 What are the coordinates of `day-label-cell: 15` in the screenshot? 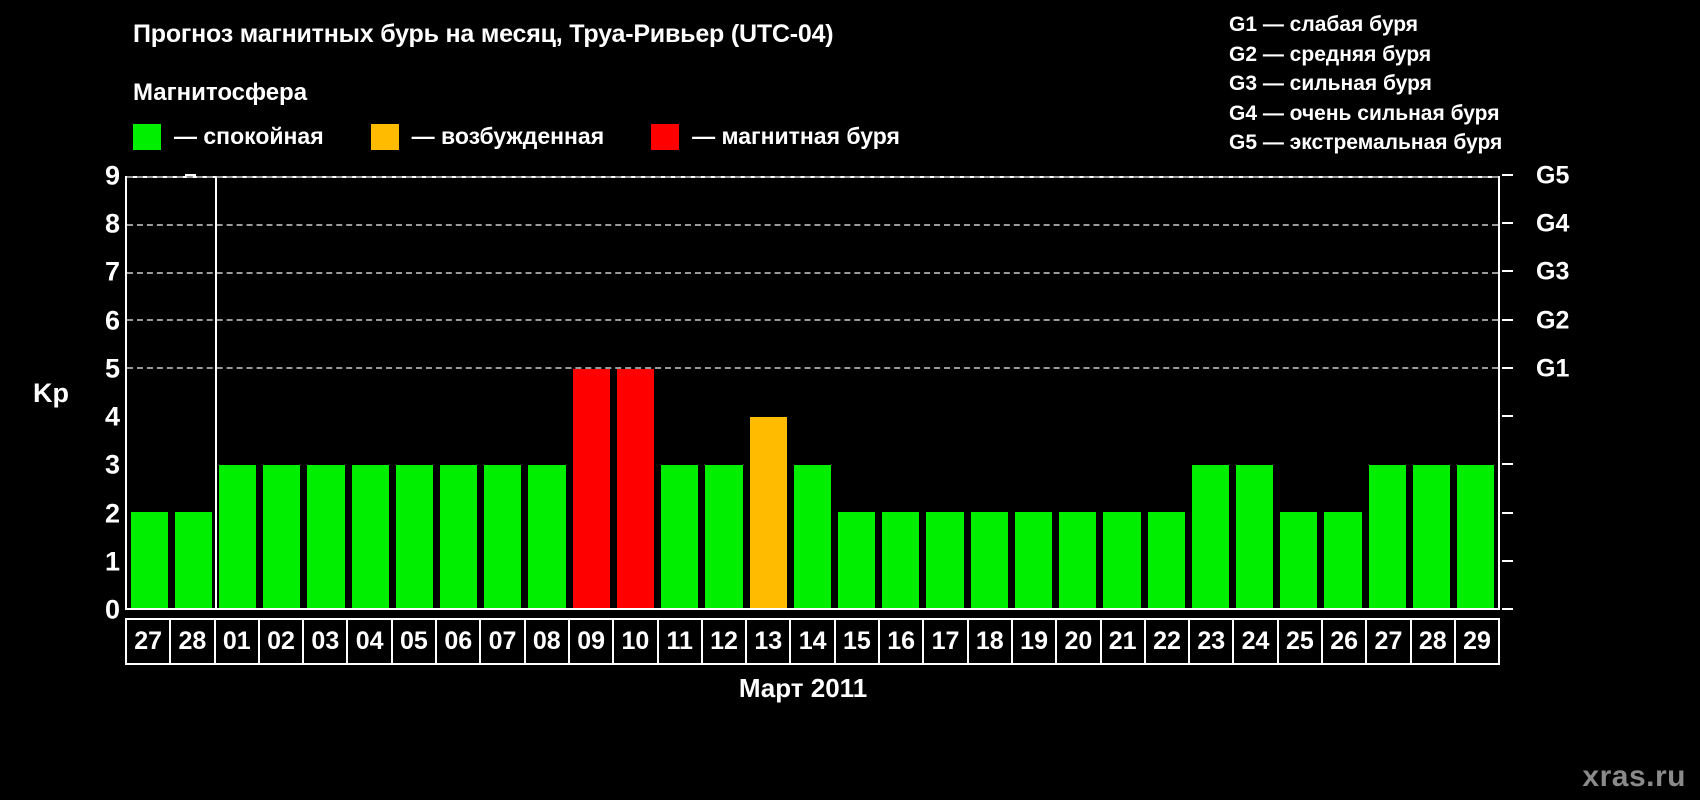 It's located at (858, 641).